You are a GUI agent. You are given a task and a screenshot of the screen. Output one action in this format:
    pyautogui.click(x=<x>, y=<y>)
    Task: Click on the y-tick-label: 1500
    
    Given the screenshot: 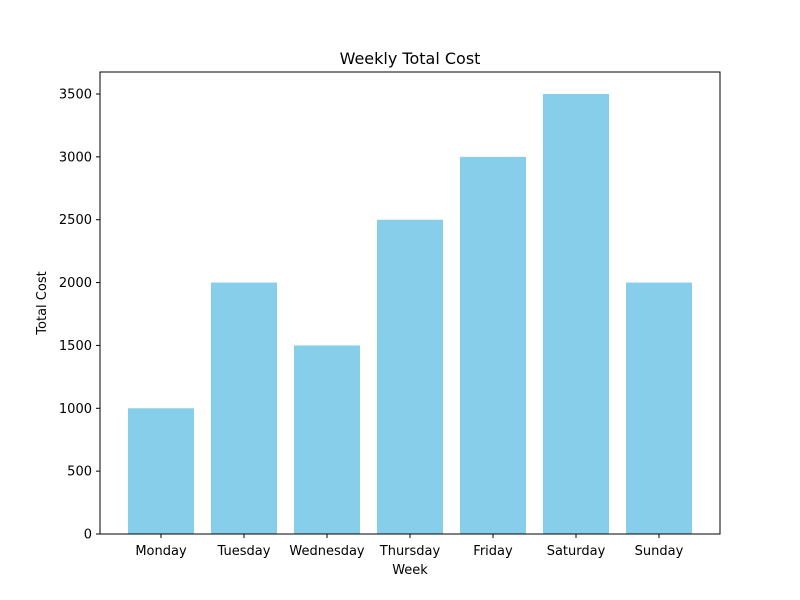 What is the action you would take?
    pyautogui.click(x=75, y=346)
    